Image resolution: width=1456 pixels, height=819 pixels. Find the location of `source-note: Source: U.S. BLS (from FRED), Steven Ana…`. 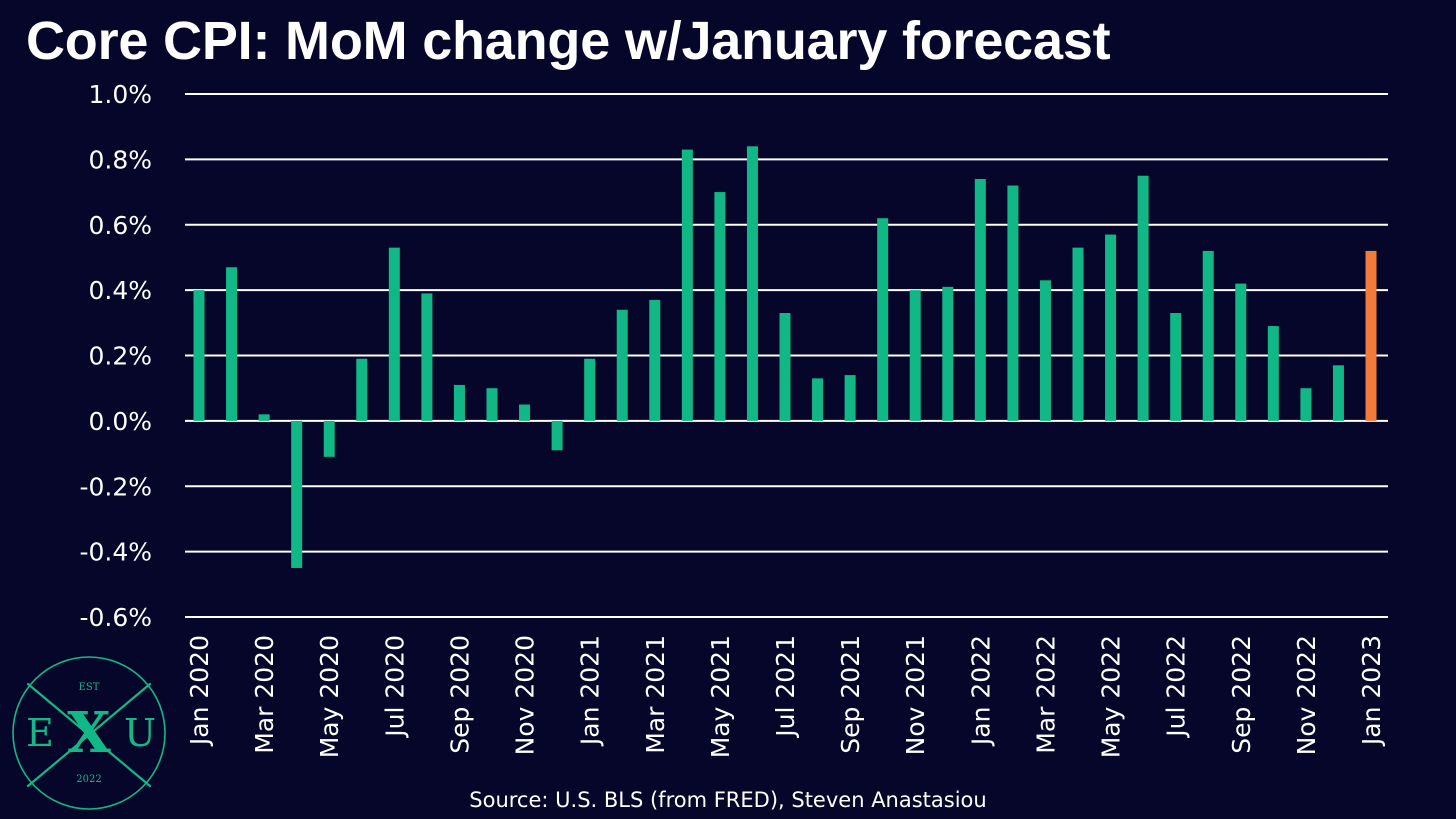

source-note: Source: U.S. BLS (from FRED), Steven Ana… is located at coordinates (728, 800).